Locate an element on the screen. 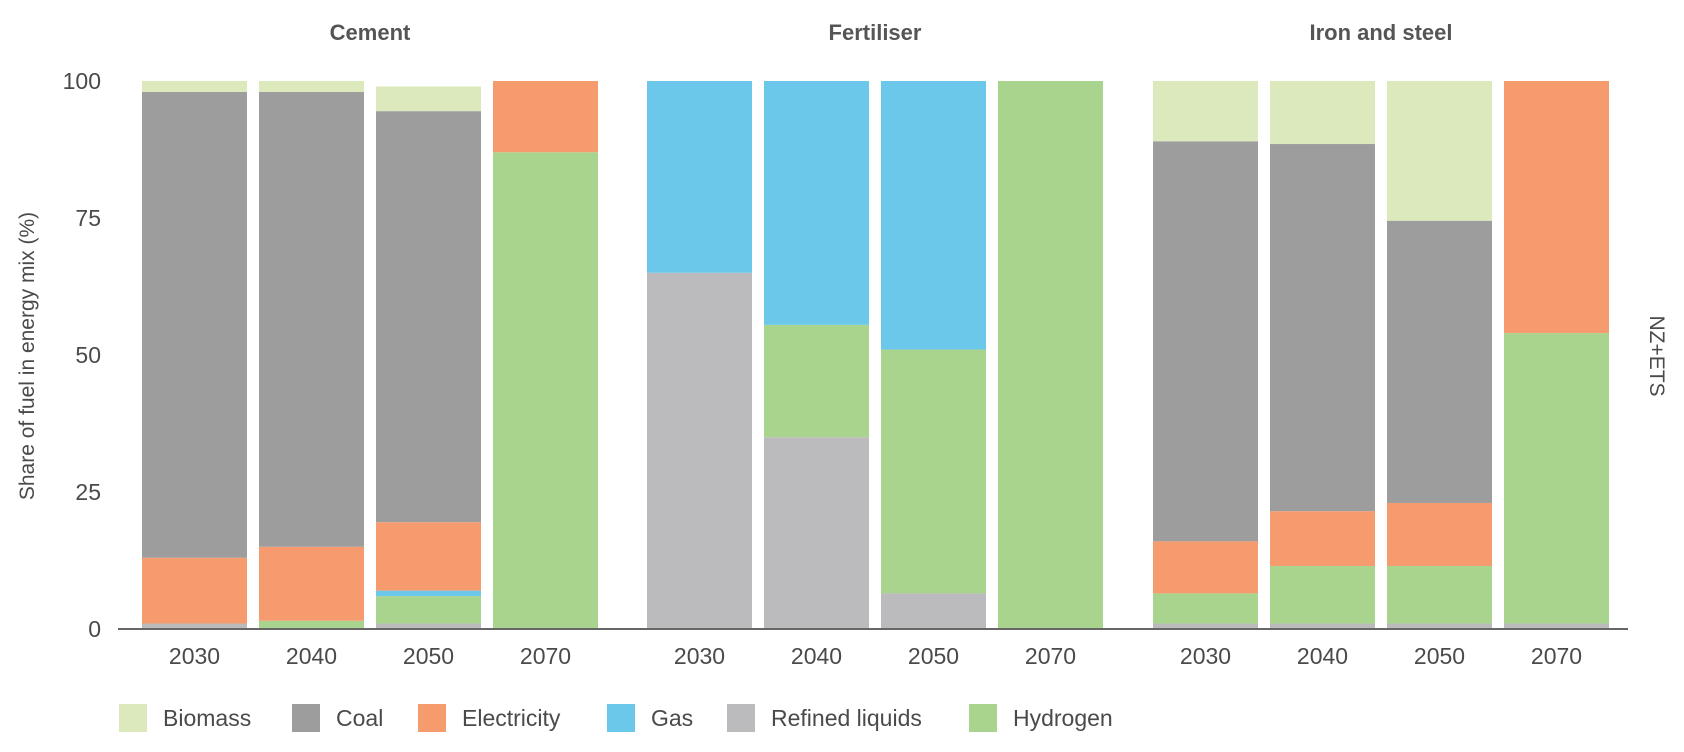 The height and width of the screenshot is (752, 1684). bar-fertiliser-2050-gas is located at coordinates (933, 215).